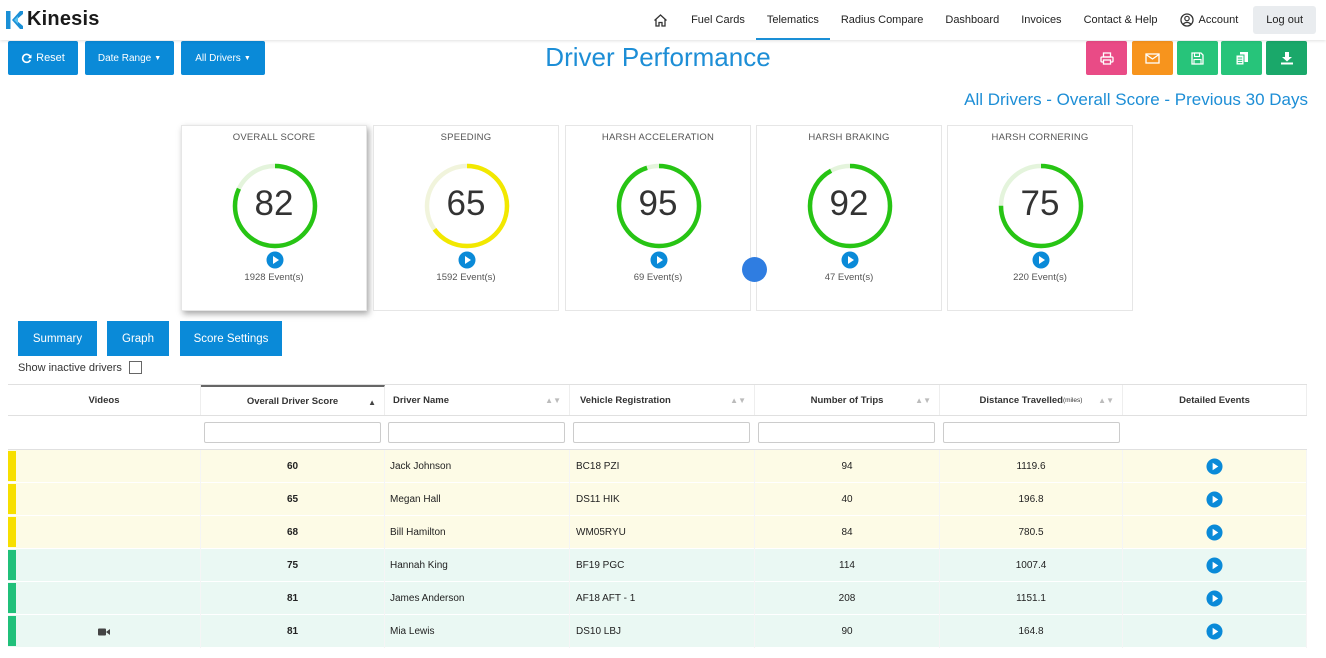 The height and width of the screenshot is (658, 1326). What do you see at coordinates (293, 499) in the screenshot?
I see `score-cell: 65` at bounding box center [293, 499].